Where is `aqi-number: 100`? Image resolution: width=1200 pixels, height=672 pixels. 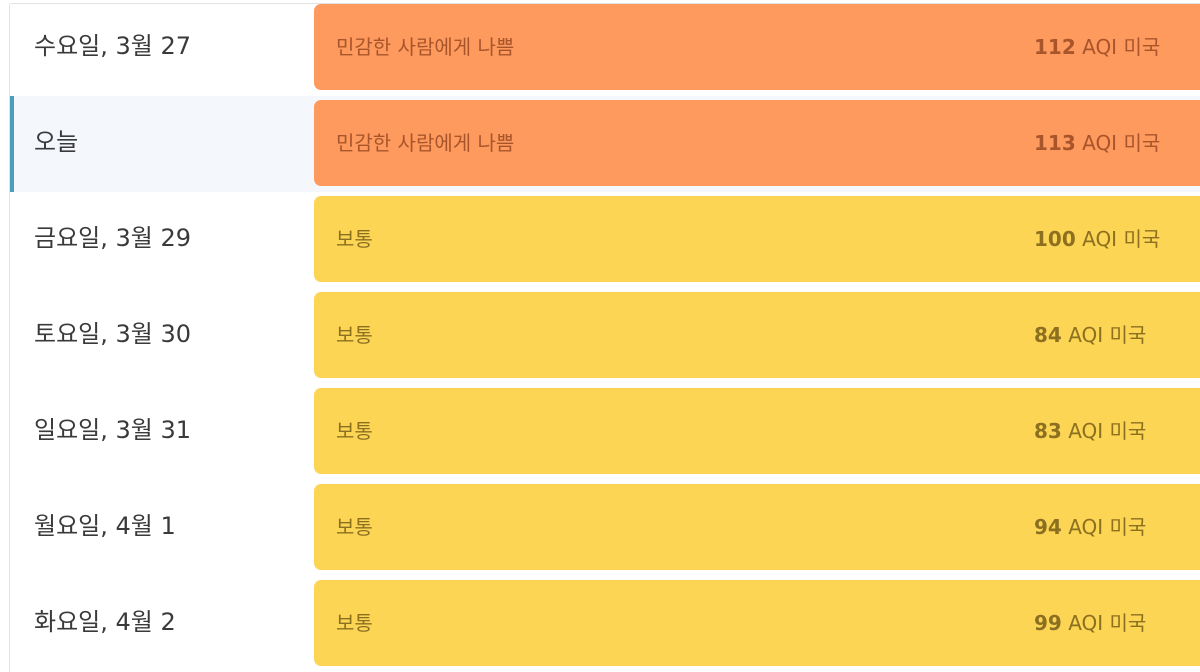 aqi-number: 100 is located at coordinates (1055, 239).